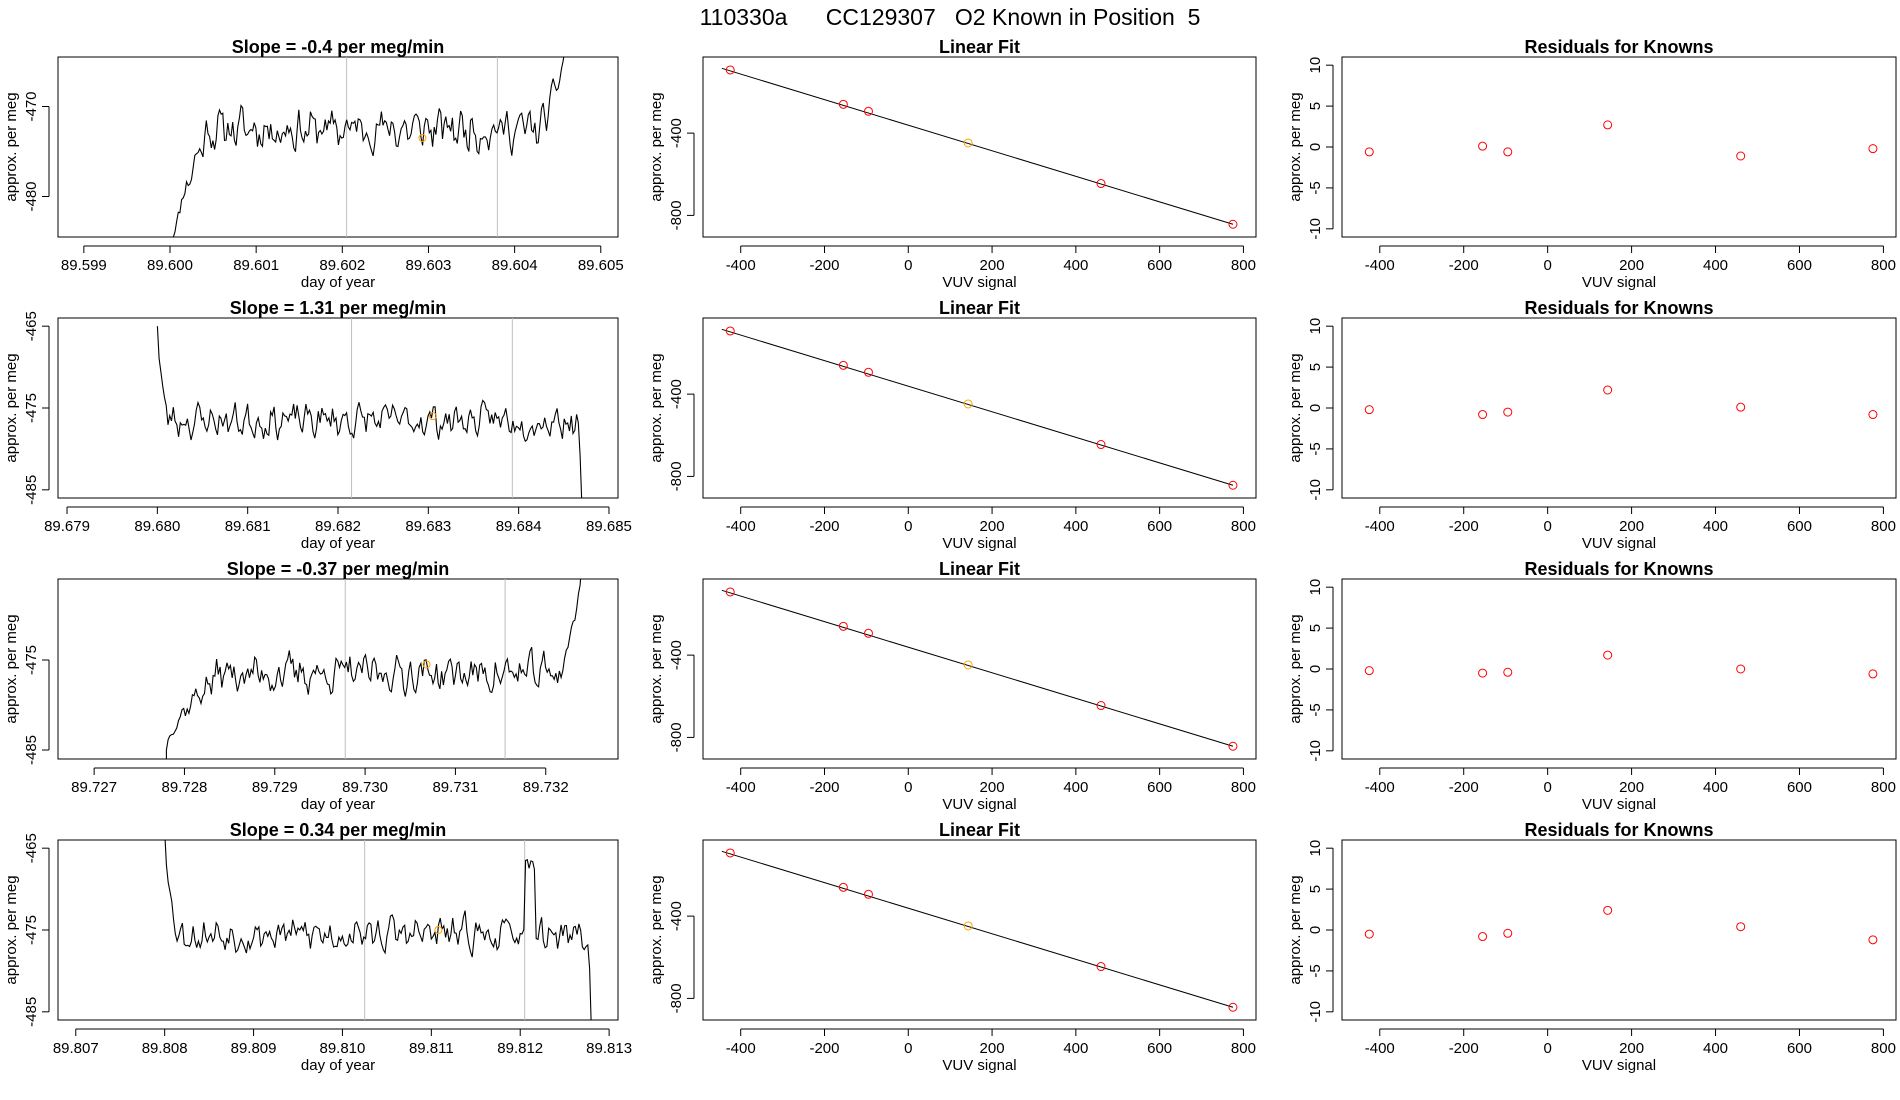  I want to click on x-tick-label: 89.605, so click(601, 265).